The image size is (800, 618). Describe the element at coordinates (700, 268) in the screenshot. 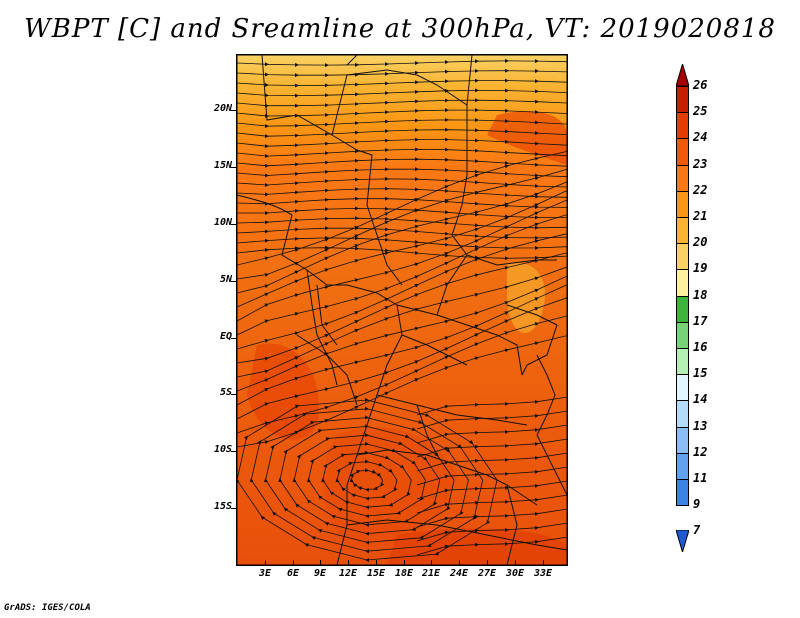

I see `colorbar-label: 19` at that location.